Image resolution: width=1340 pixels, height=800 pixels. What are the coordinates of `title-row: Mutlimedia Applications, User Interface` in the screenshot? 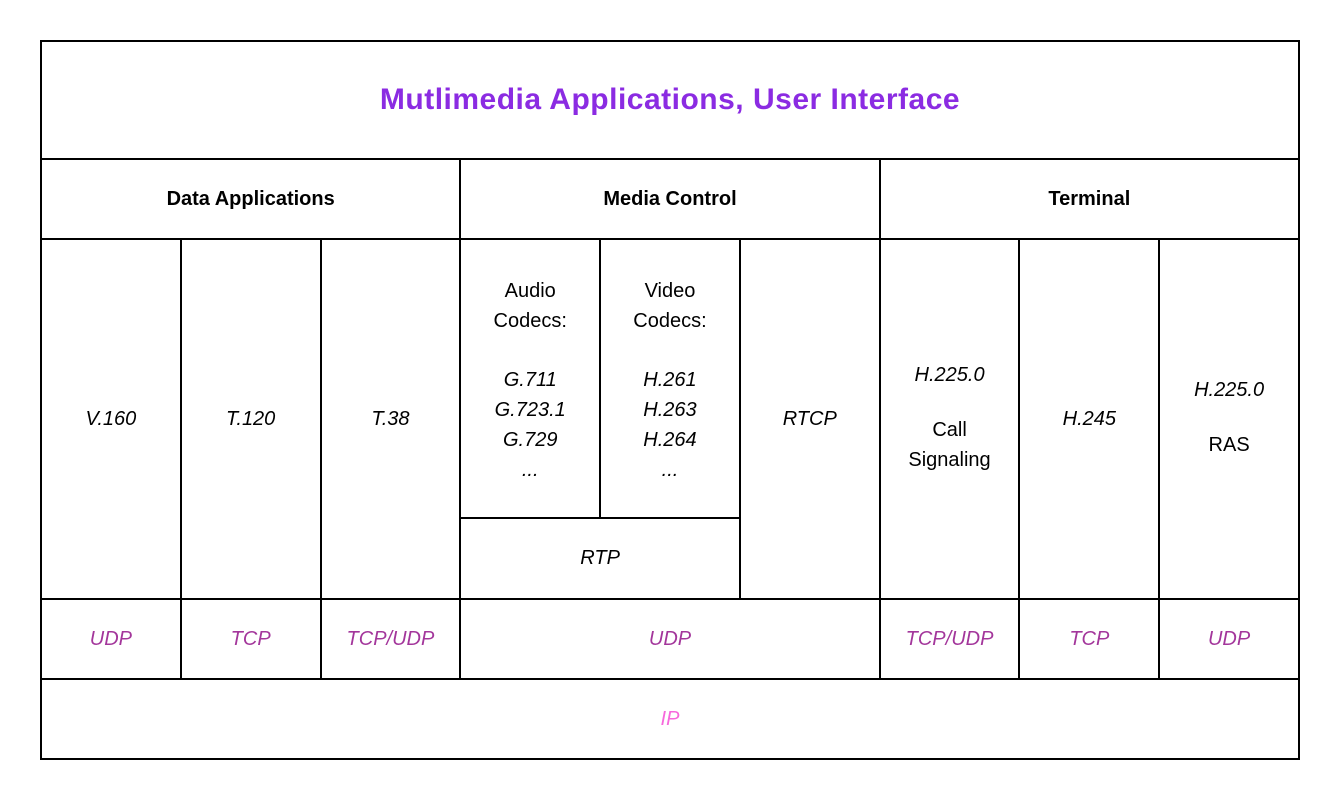 It's located at (670, 100).